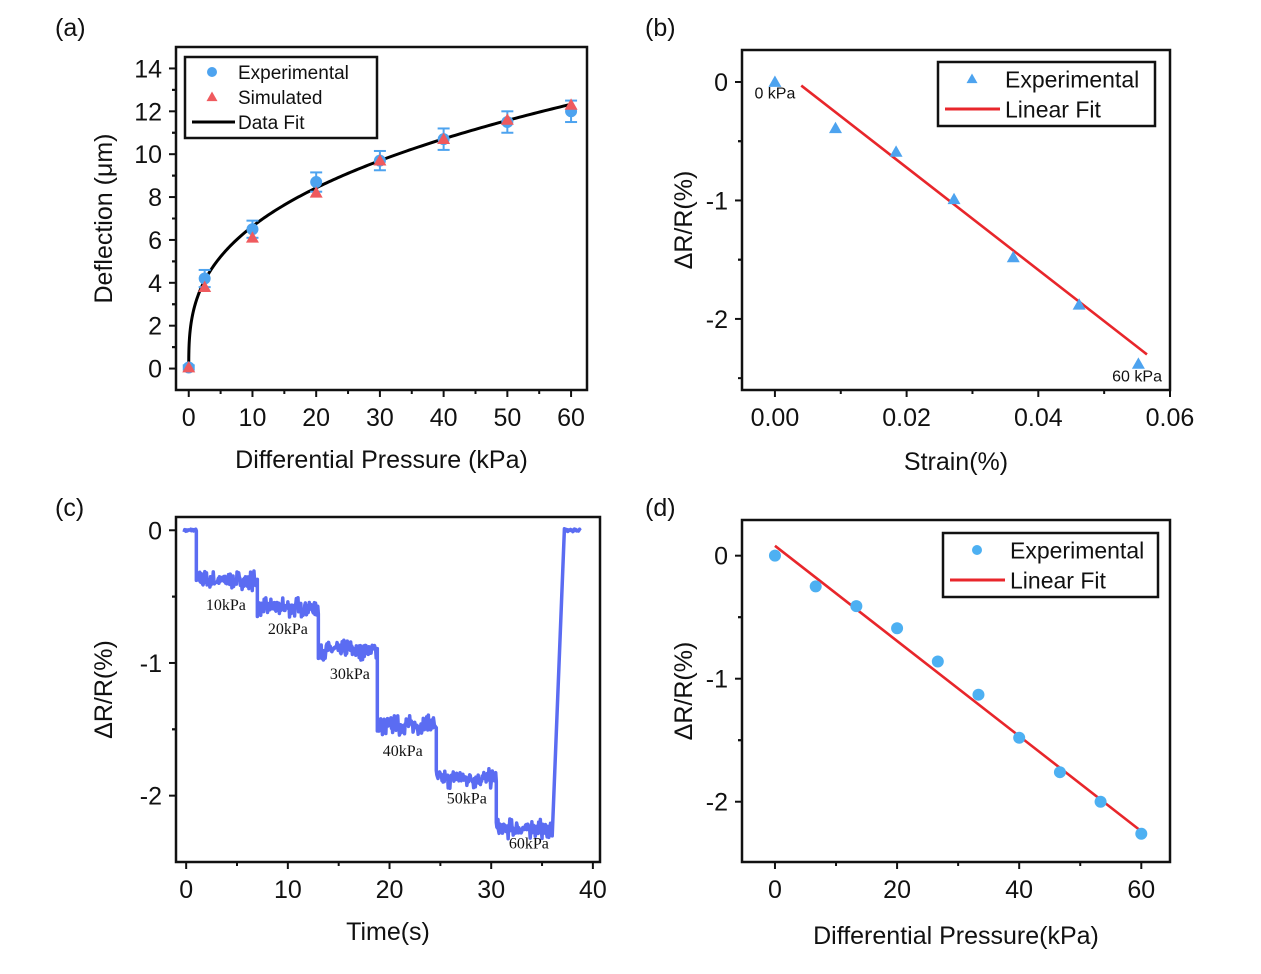  What do you see at coordinates (148, 69) in the screenshot?
I see `y-tick-label: 14` at bounding box center [148, 69].